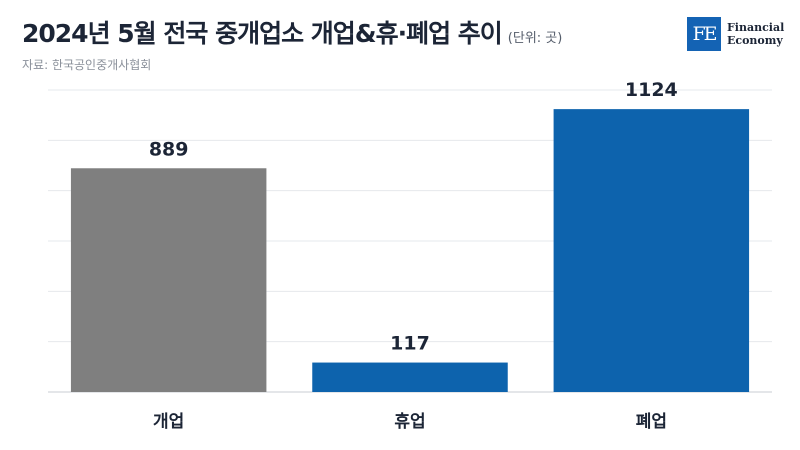 The image size is (800, 450). What do you see at coordinates (756, 27) in the screenshot?
I see `brand-line-1: Financial` at bounding box center [756, 27].